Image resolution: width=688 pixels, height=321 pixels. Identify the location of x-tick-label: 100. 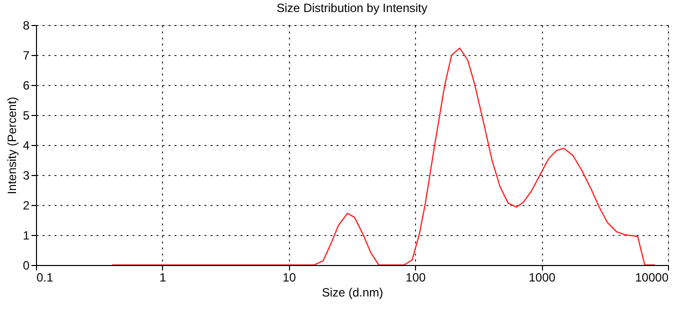
(416, 277).